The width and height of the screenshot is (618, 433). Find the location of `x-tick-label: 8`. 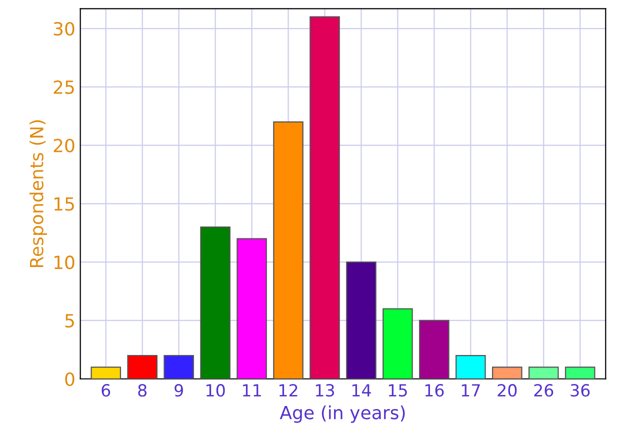

x-tick-label: 8 is located at coordinates (142, 390).